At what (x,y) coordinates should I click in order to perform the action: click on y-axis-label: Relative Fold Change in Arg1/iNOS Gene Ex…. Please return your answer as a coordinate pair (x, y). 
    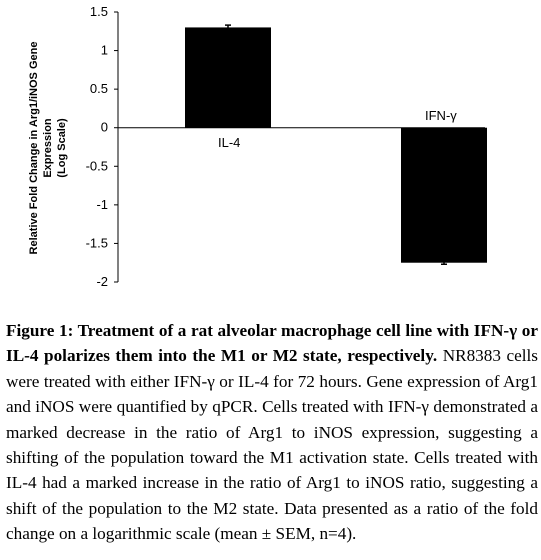
    Looking at the image, I should click on (48, 148).